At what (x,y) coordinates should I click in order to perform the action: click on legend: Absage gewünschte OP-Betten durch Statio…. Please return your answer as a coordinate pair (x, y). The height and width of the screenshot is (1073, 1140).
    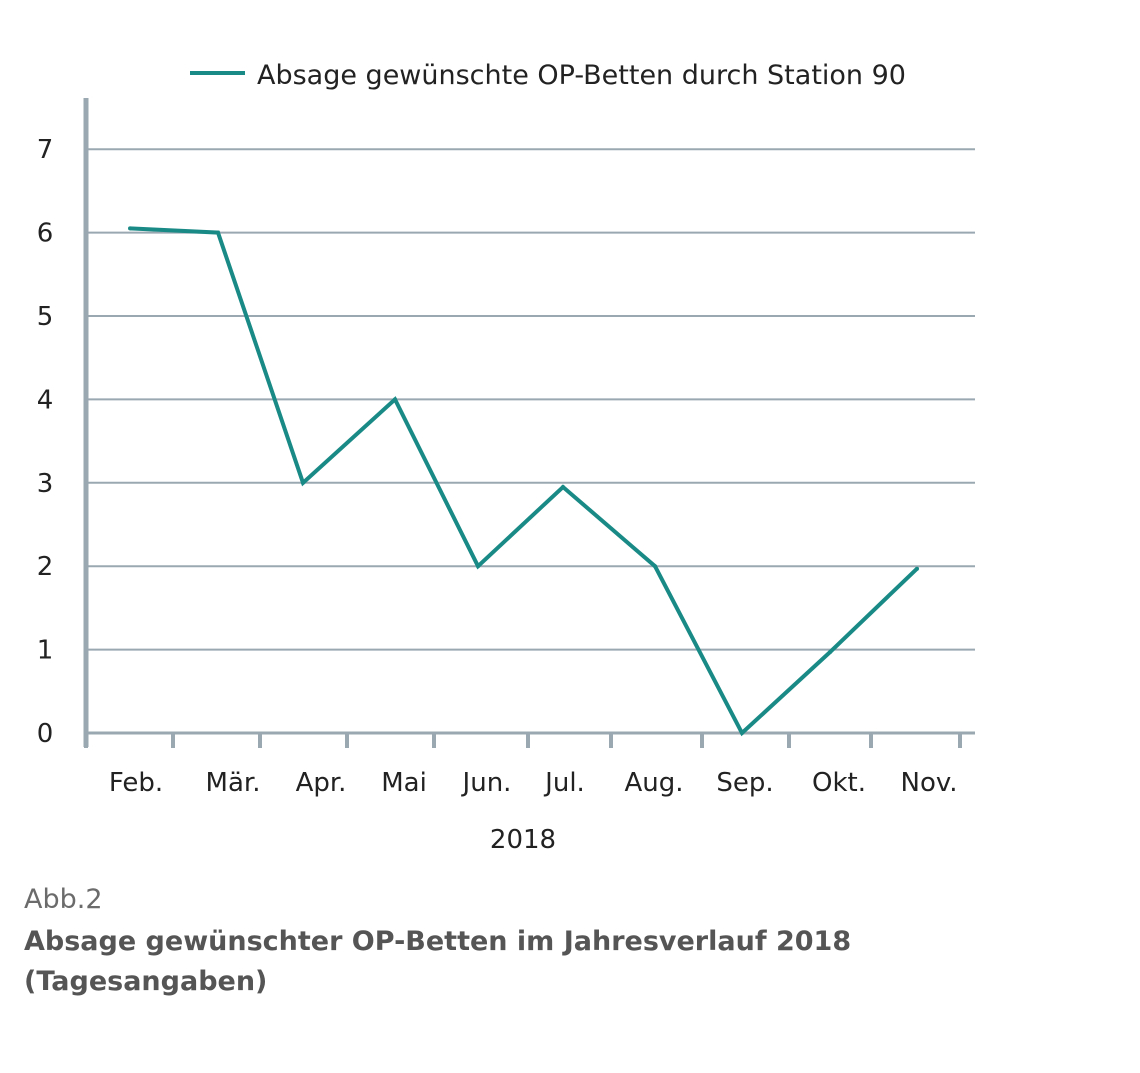
    Looking at the image, I should click on (548, 75).